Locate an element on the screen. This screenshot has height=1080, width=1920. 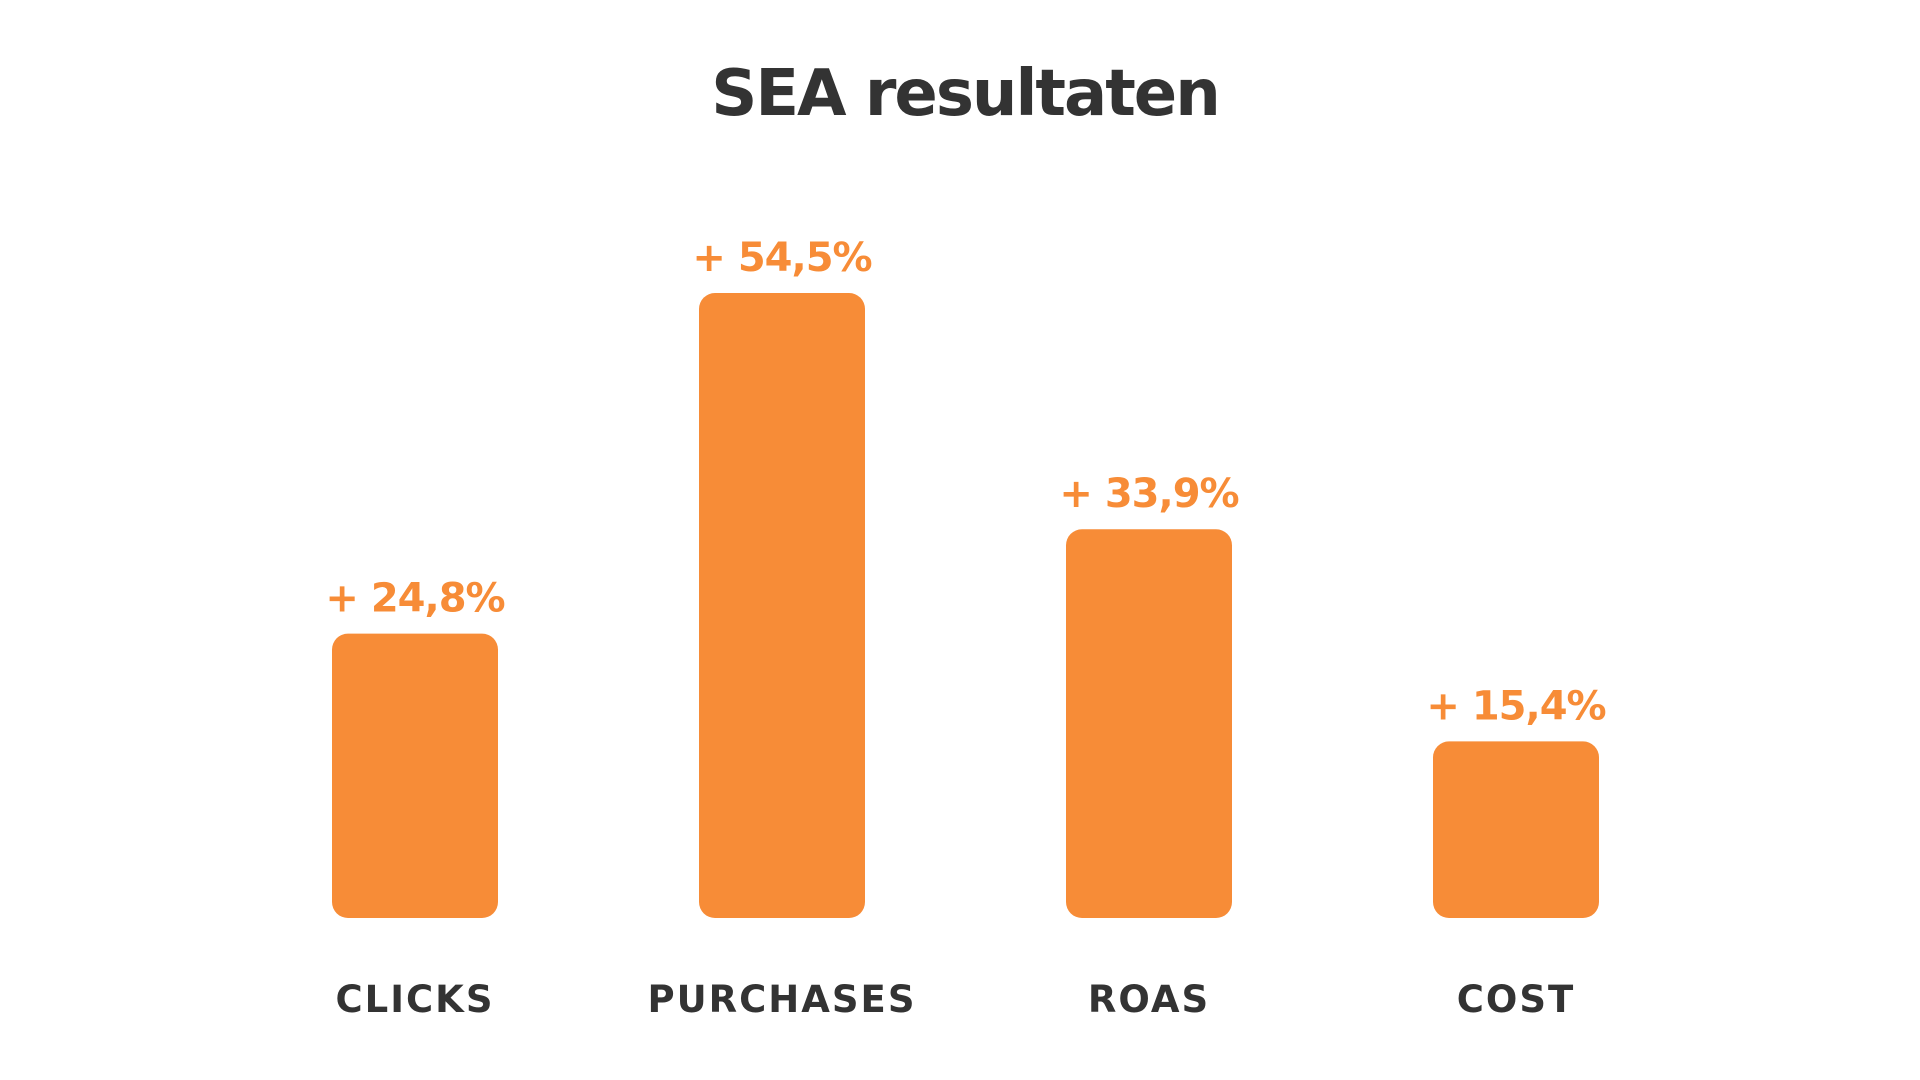
bar-cost is located at coordinates (1516, 829).